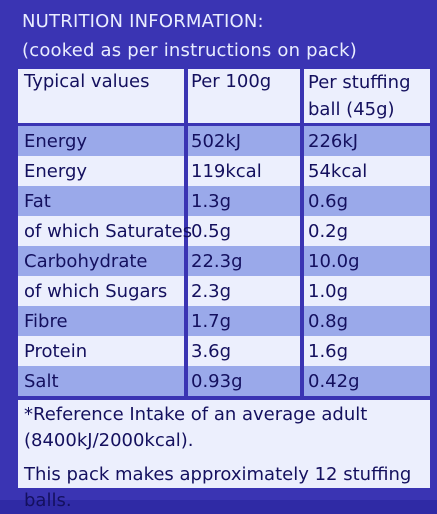  Describe the element at coordinates (143, 21) in the screenshot. I see `nutrition-title: NUTRITION INFORMATION:` at that location.